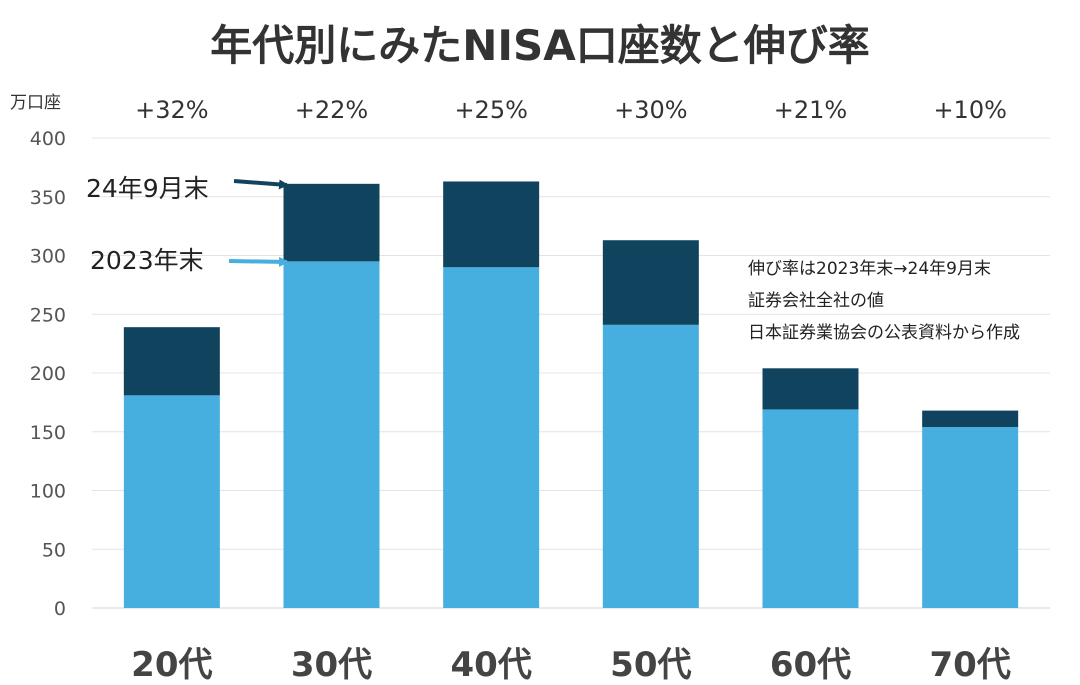 This screenshot has height=685, width=1080. Describe the element at coordinates (48, 315) in the screenshot. I see `y-tick-label: 250` at that location.